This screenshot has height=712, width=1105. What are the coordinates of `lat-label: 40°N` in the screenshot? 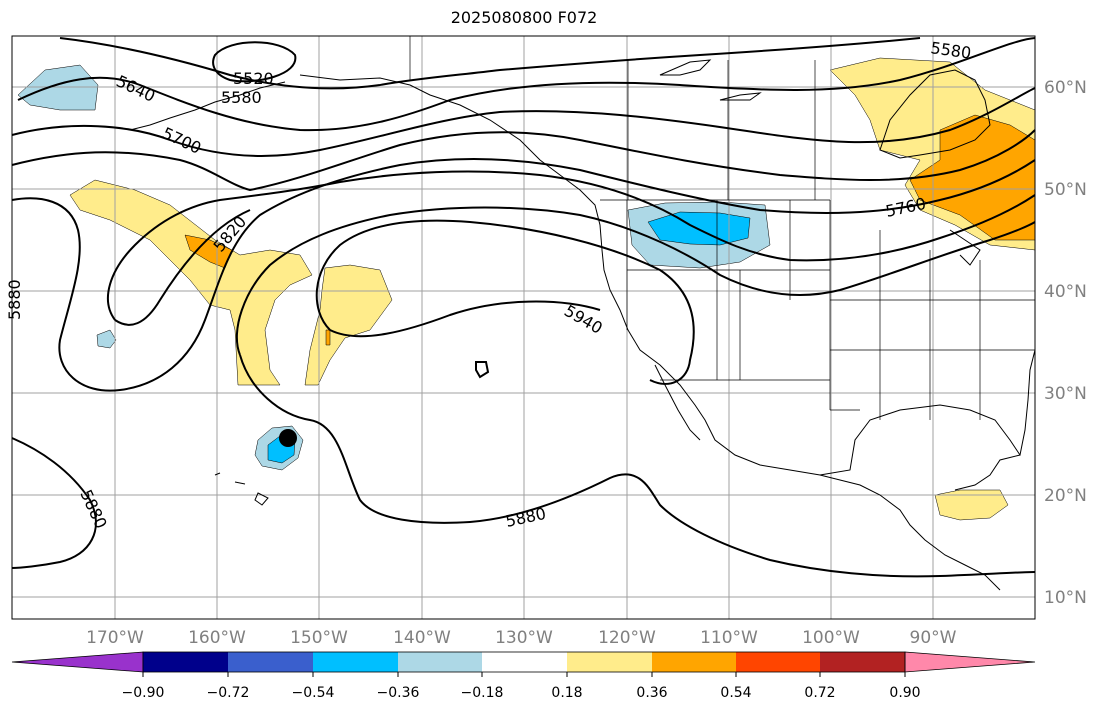 It's located at (1065, 292).